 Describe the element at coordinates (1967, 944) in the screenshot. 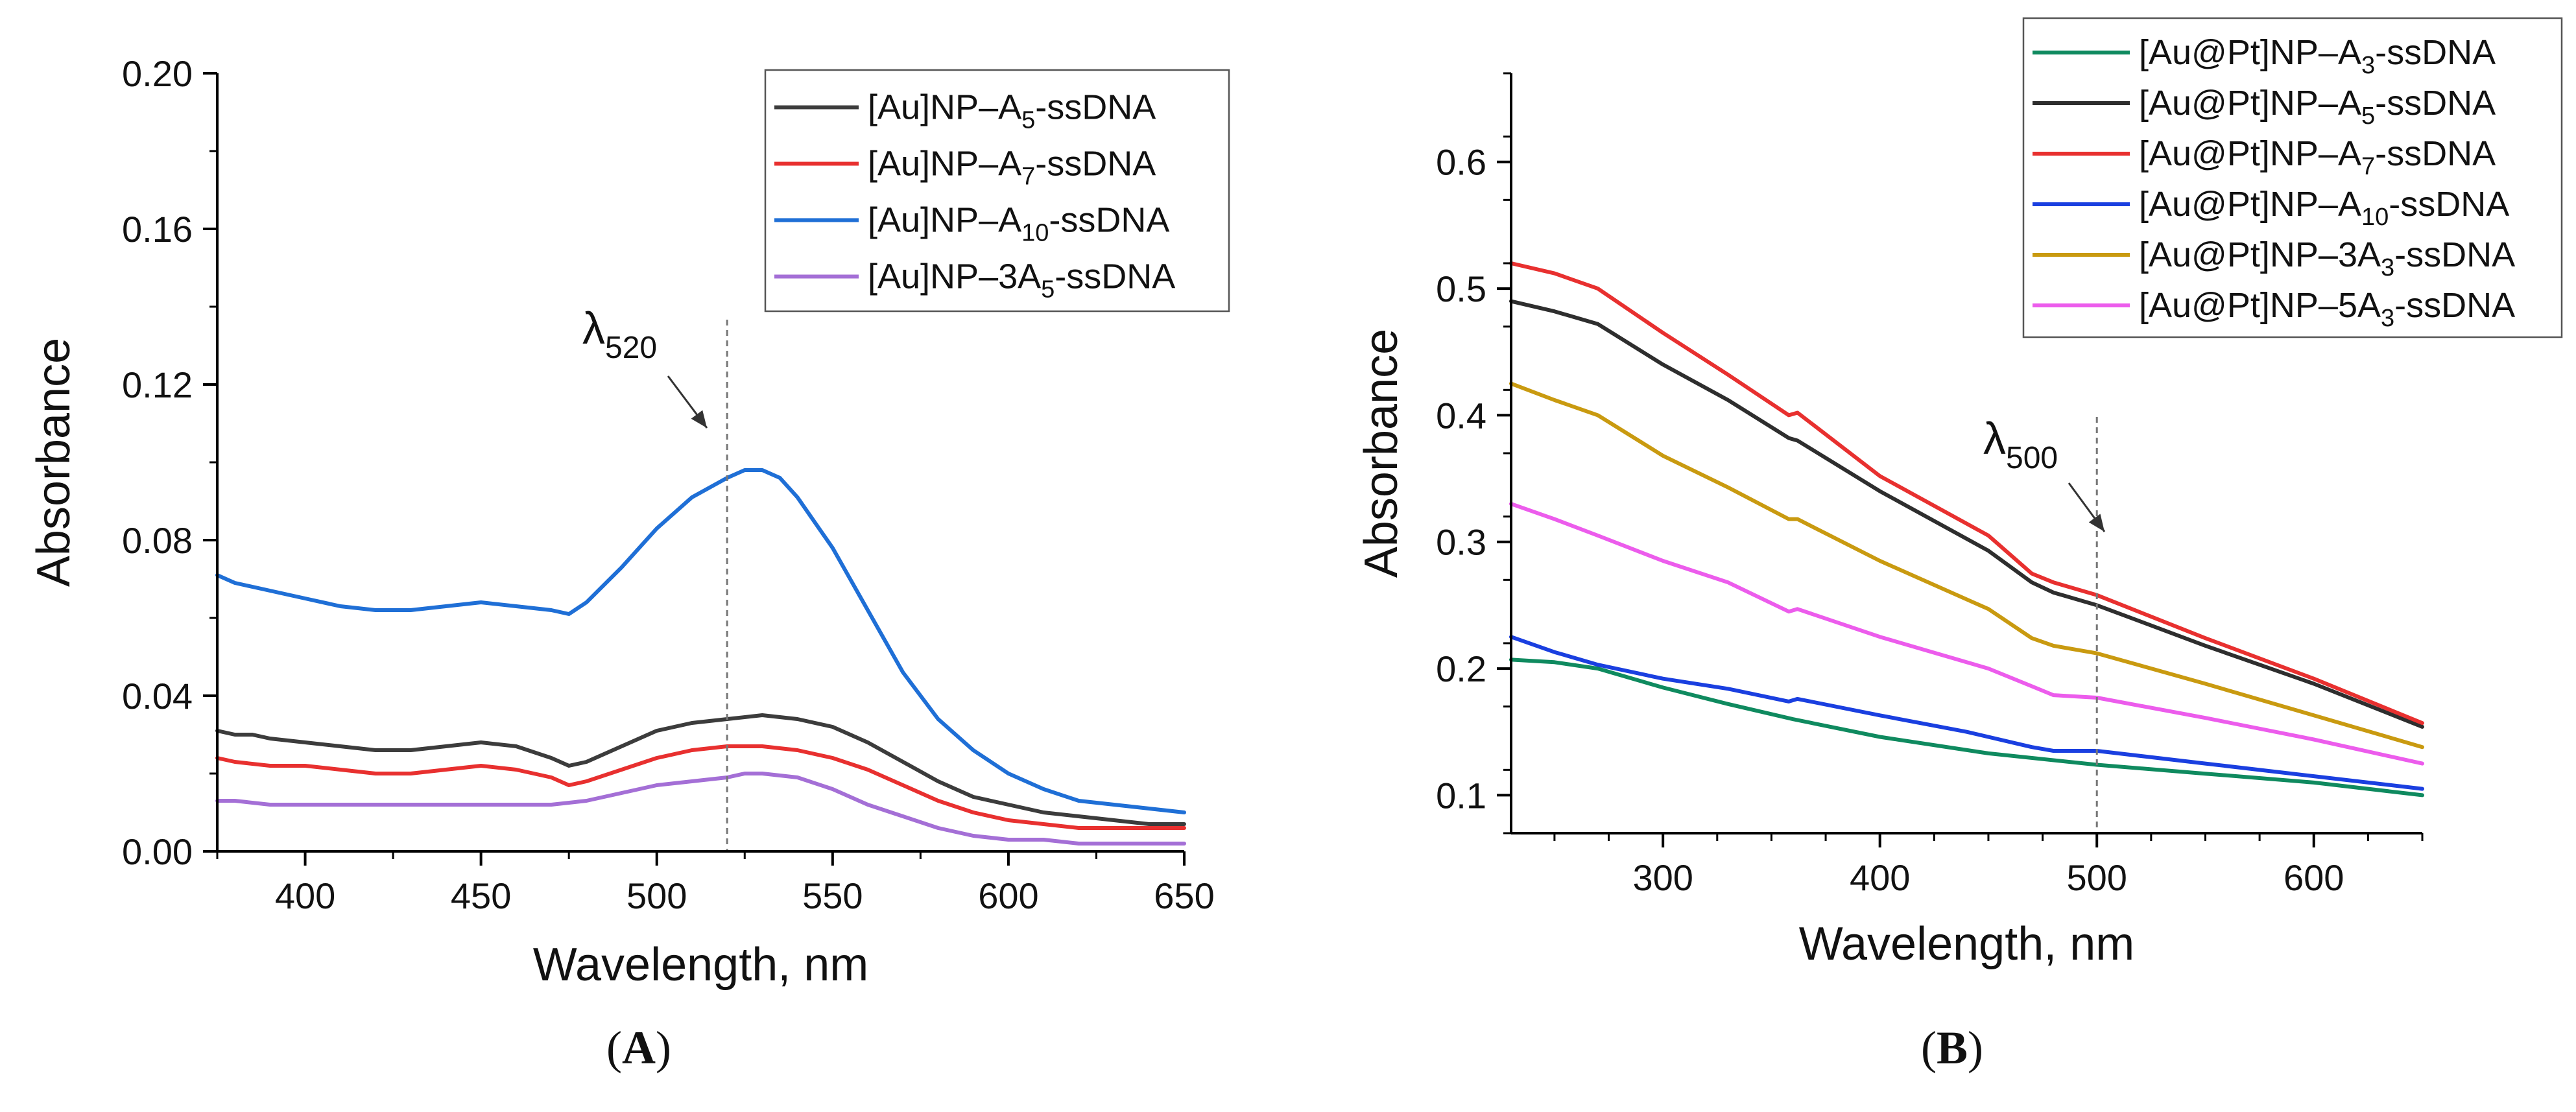

I see `chart-b-x-axis-label: Wavelength, nm` at that location.